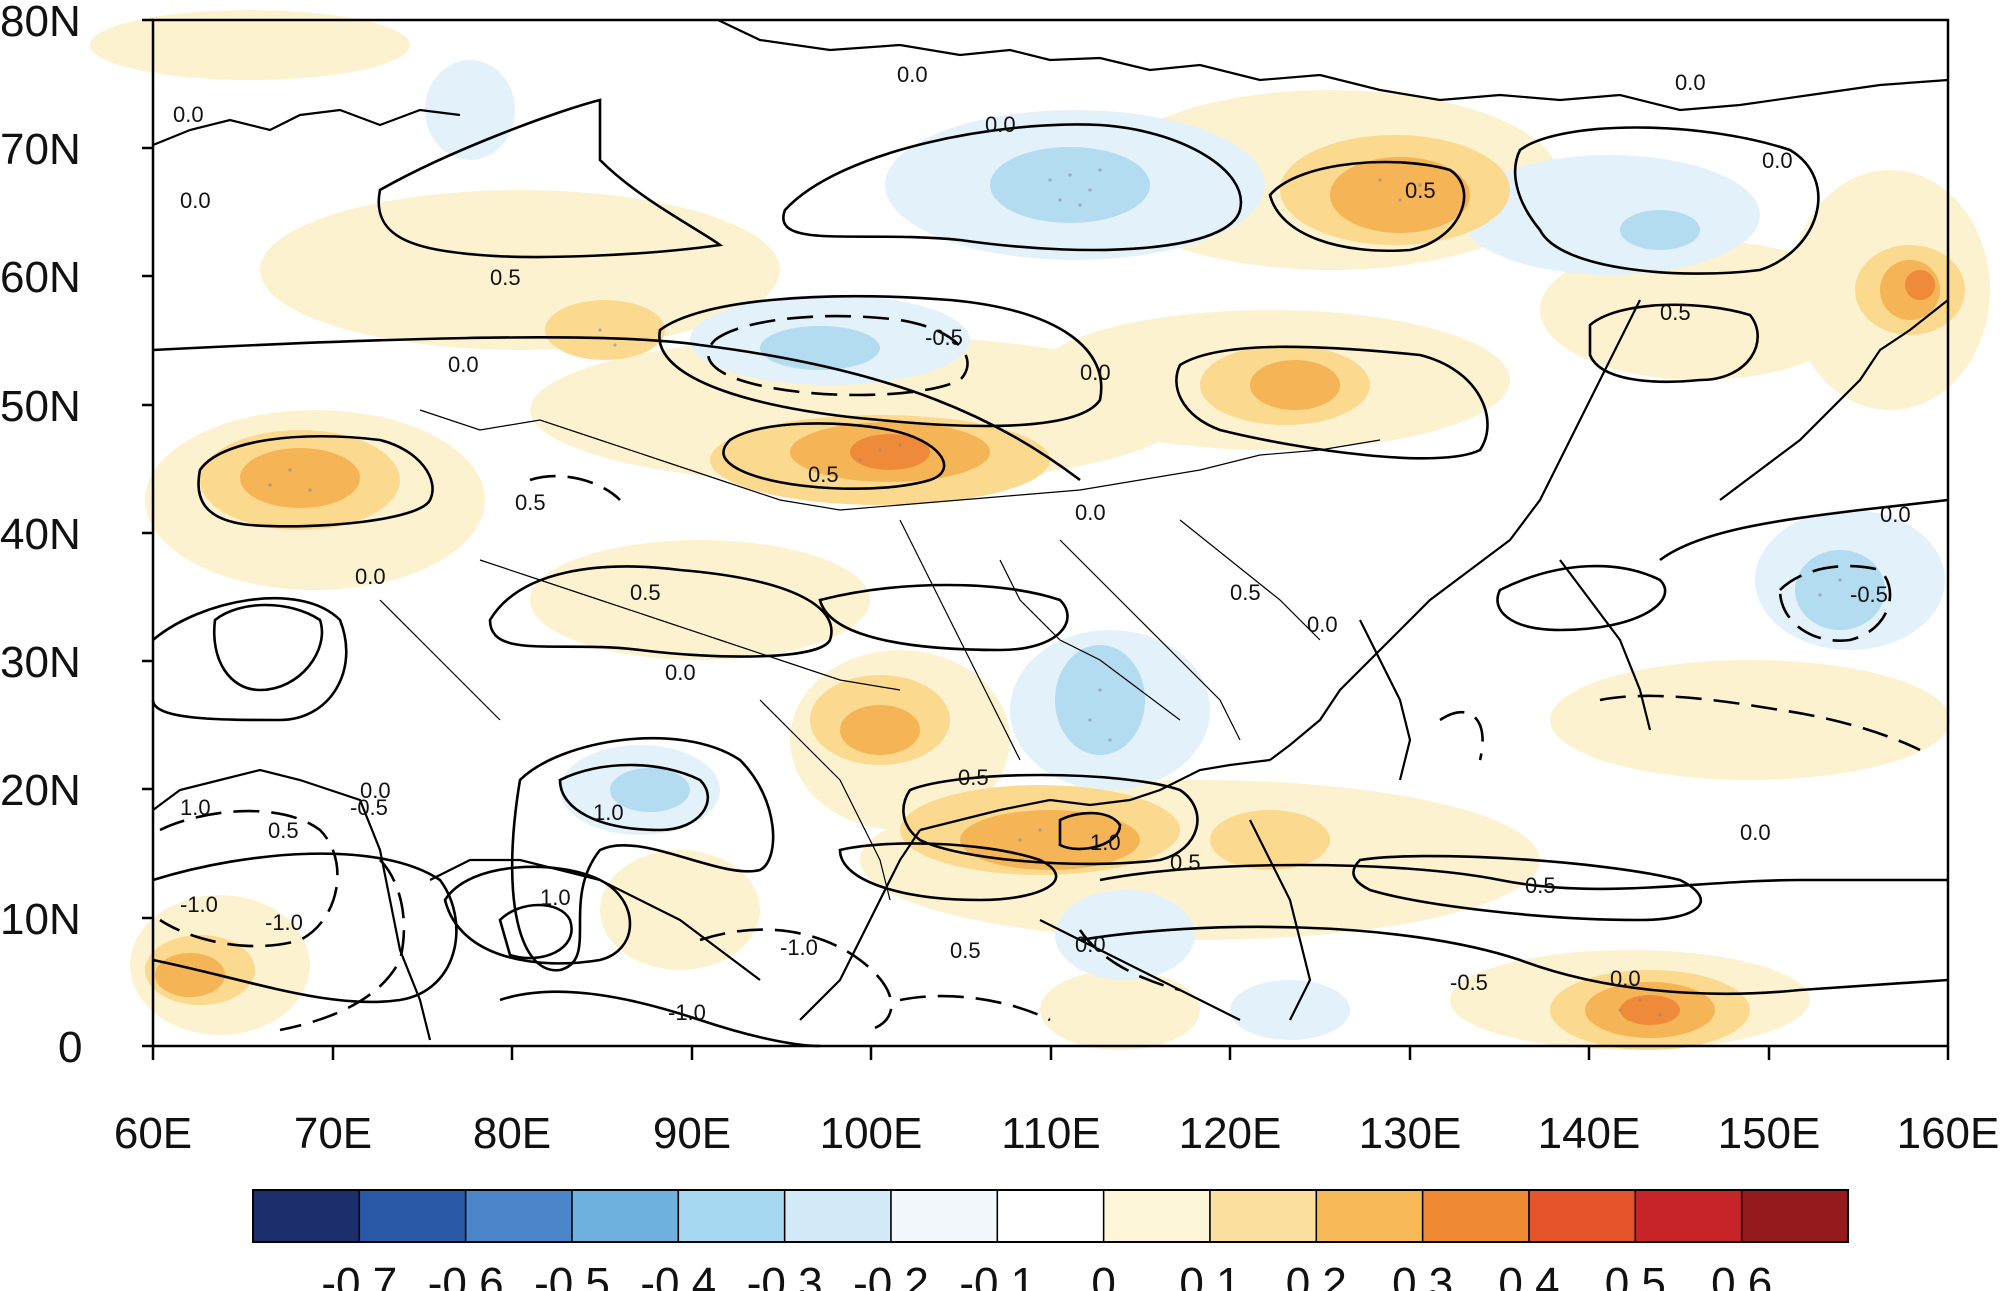 This screenshot has width=2000, height=1291. What do you see at coordinates (40, 149) in the screenshot?
I see `y-tick-label: 70N` at bounding box center [40, 149].